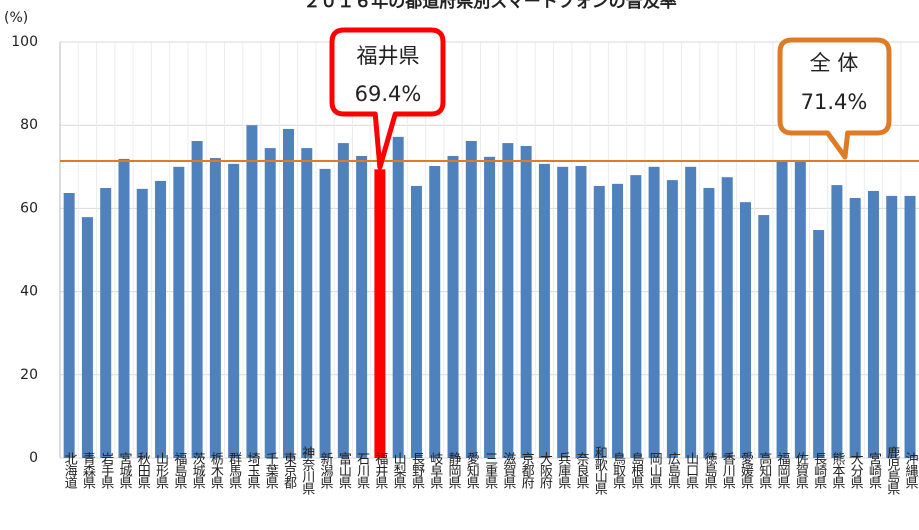 This screenshot has width=919, height=530. What do you see at coordinates (834, 102) in the screenshot?
I see `reference-value-label: 71.4%` at bounding box center [834, 102].